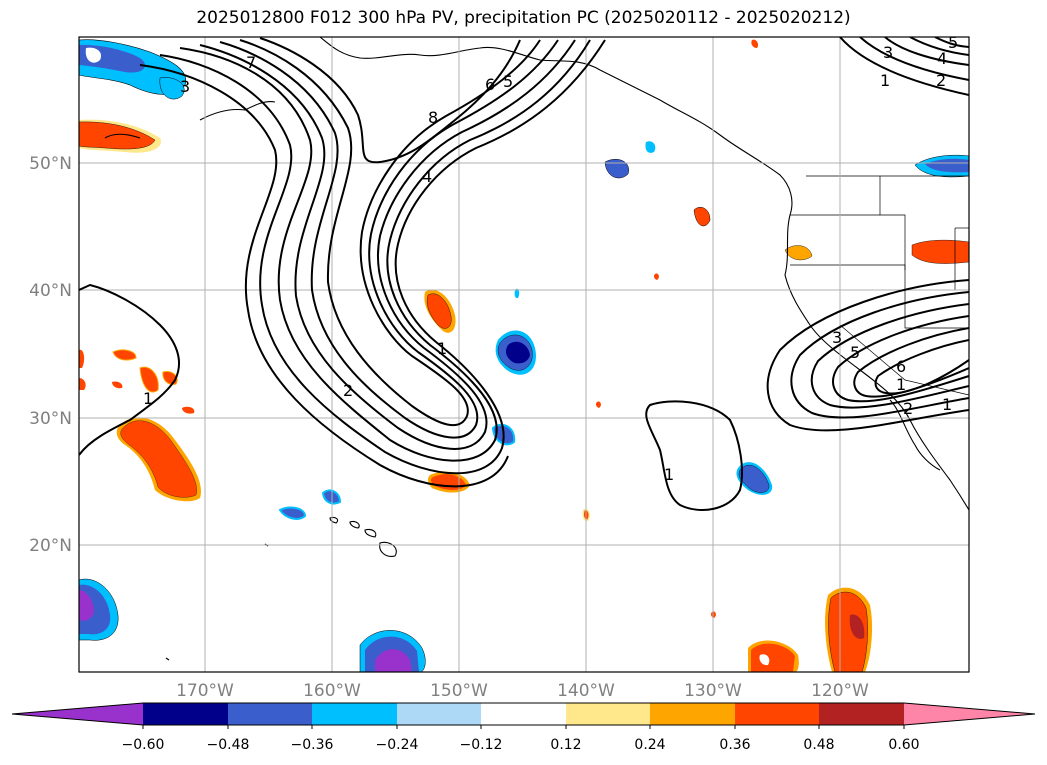  Describe the element at coordinates (50, 291) in the screenshot. I see `lat-label: 40°N` at that location.